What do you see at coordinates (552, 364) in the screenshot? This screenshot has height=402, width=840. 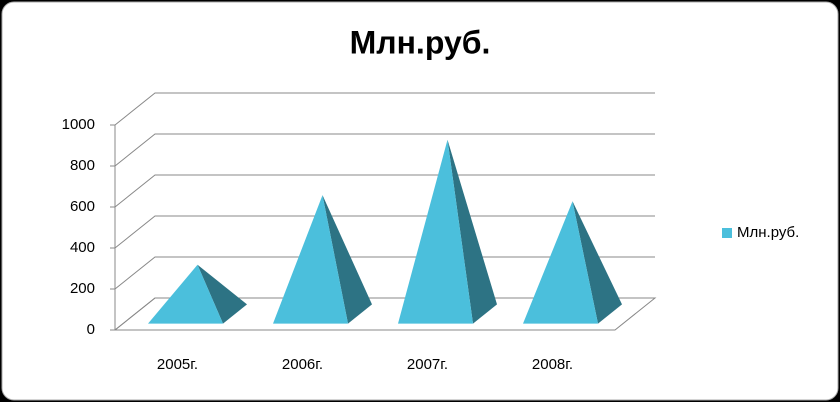 I see `x-tick-label: 2008г.` at bounding box center [552, 364].